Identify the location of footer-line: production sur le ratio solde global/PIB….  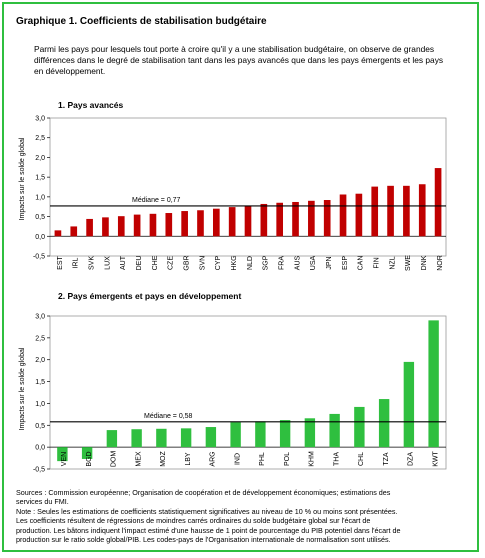
(203, 540).